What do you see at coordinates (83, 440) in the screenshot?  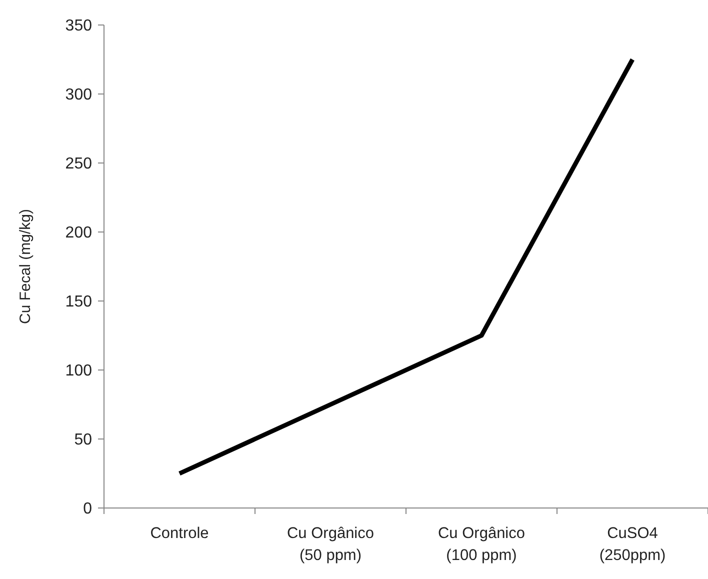 I see `y-tick-label: 50` at bounding box center [83, 440].